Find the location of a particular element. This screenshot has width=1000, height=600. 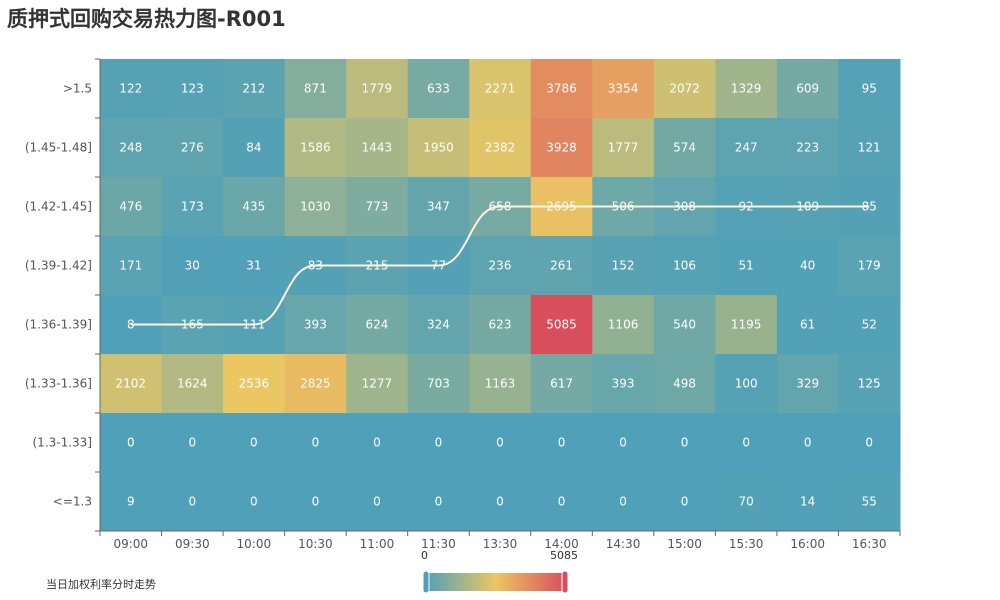

visual-map-max-handle is located at coordinates (565, 582).